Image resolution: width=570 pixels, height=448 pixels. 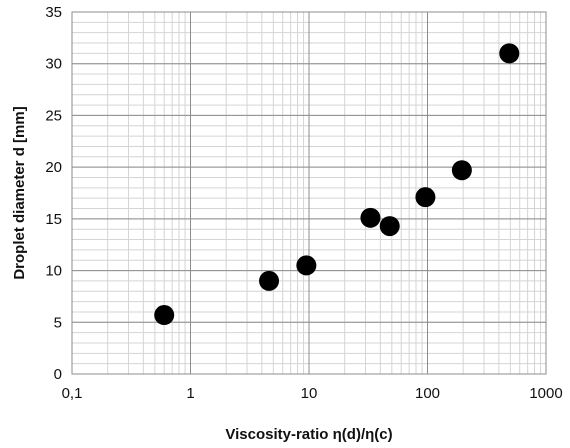 I want to click on y-tick-label: 15, so click(x=53, y=219).